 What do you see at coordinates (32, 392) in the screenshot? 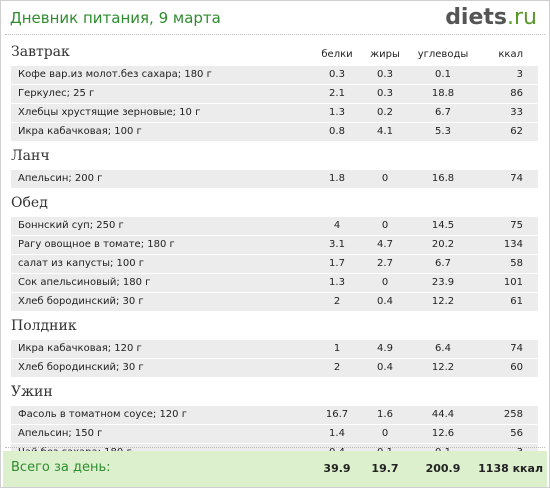
I see `meal-title: Ужин` at bounding box center [32, 392].